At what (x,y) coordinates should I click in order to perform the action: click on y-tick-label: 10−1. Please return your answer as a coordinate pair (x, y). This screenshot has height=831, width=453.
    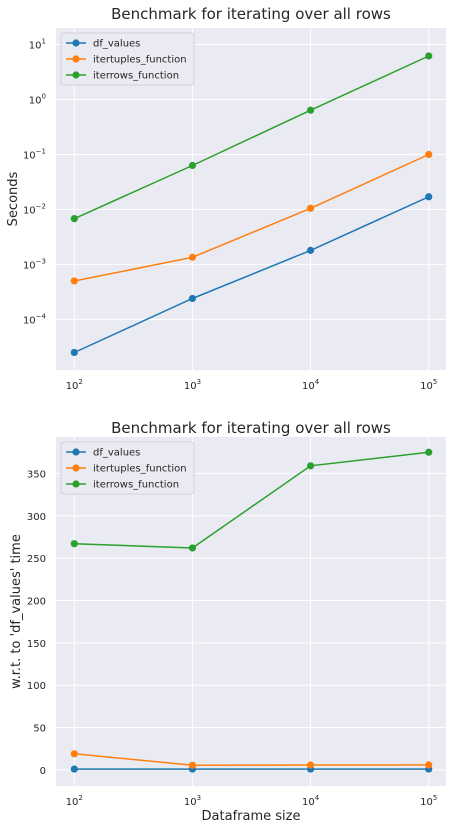
    Looking at the image, I should click on (34, 154).